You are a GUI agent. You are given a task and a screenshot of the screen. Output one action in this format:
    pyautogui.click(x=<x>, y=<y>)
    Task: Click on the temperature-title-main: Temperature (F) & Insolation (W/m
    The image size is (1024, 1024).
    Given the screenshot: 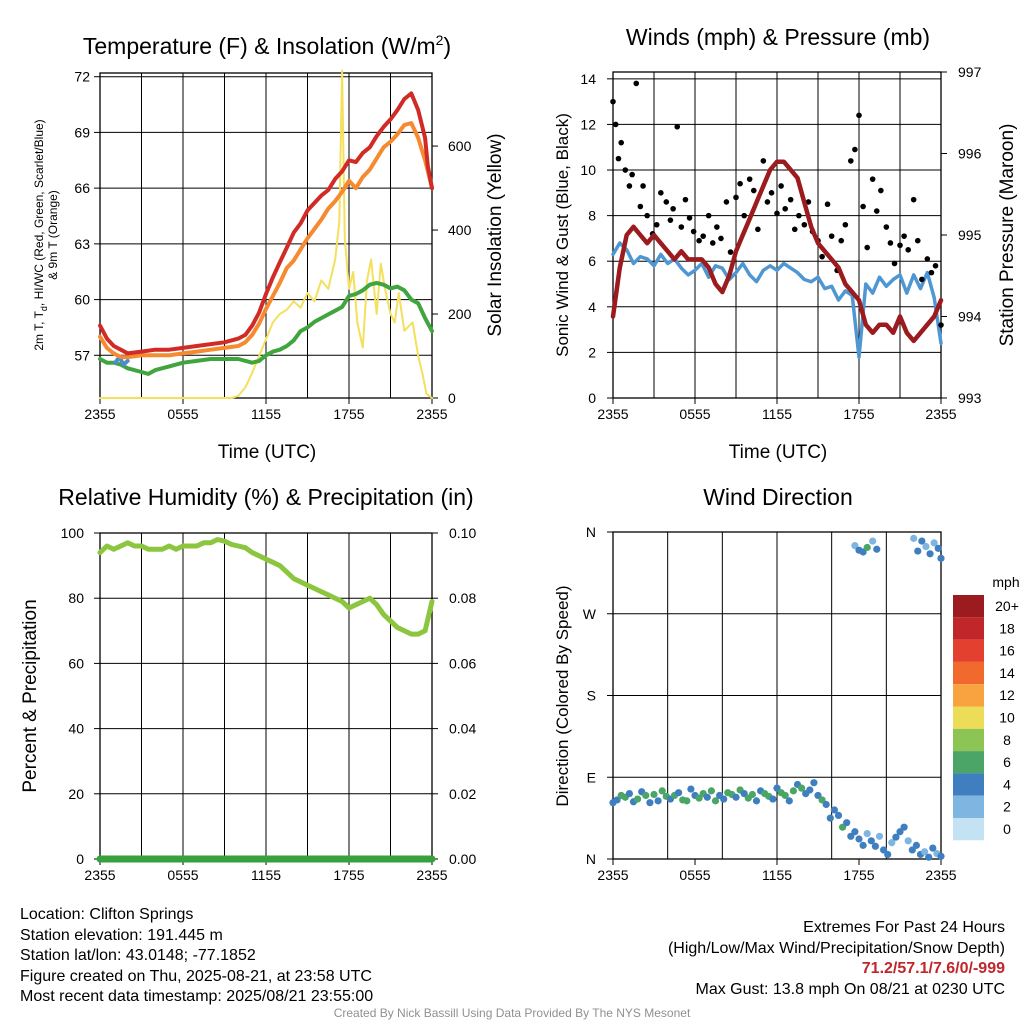 What is the action you would take?
    pyautogui.click(x=259, y=46)
    